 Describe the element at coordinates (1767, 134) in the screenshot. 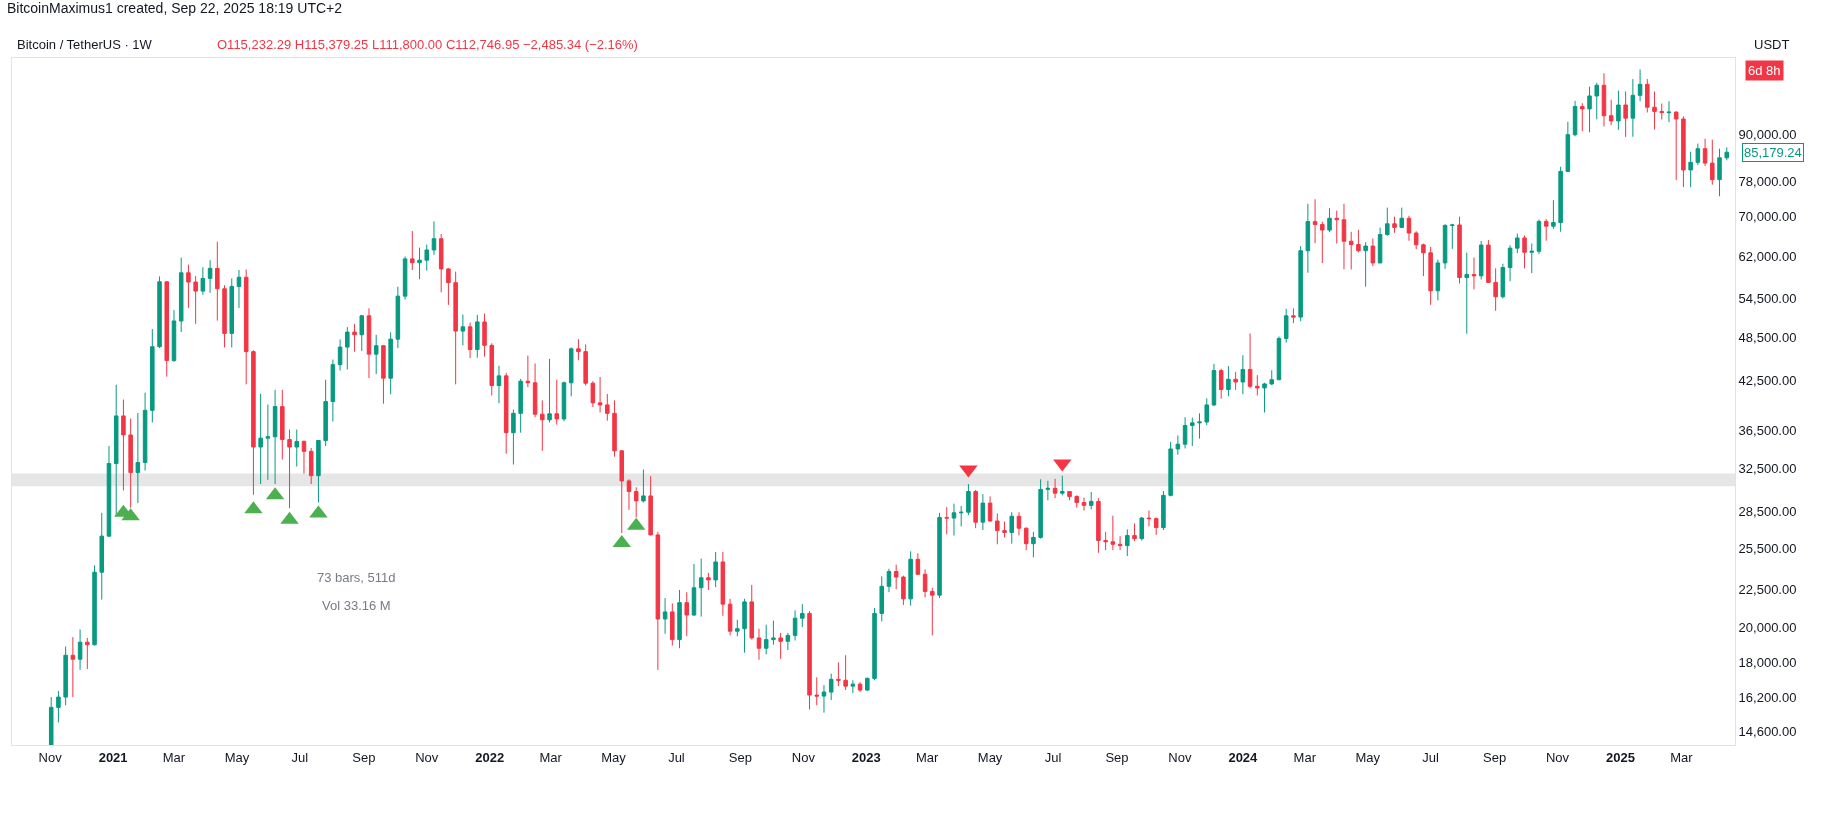

I see `y-tick-label: 90,000.00` at that location.